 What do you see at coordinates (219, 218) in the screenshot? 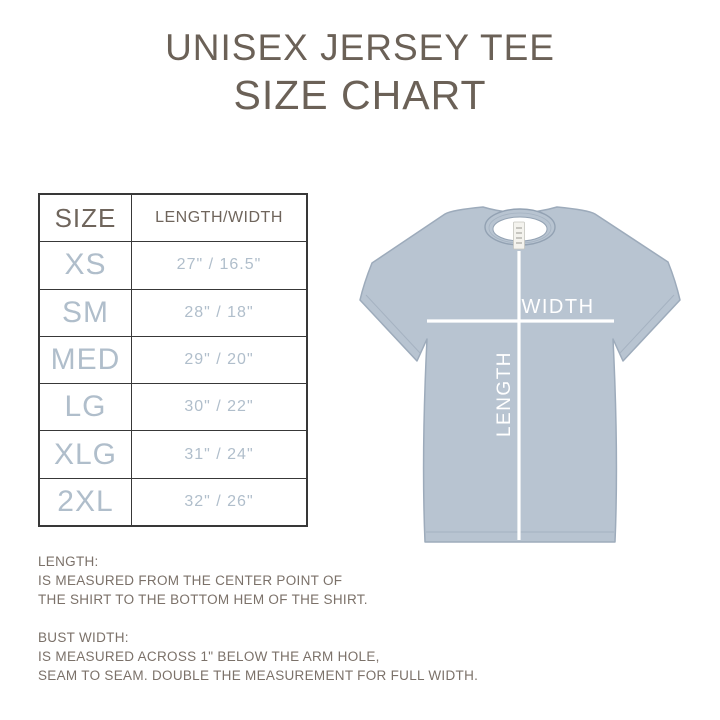
I see `header-length-width: LENGTH/WIDTH` at bounding box center [219, 218].